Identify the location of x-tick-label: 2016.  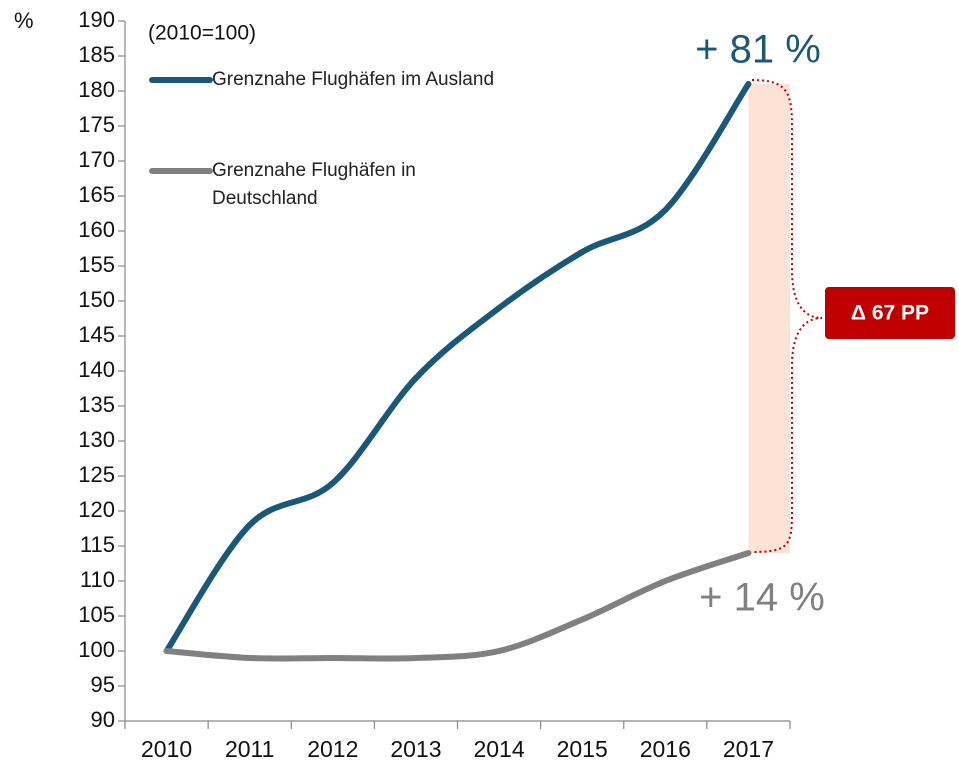
(665, 749).